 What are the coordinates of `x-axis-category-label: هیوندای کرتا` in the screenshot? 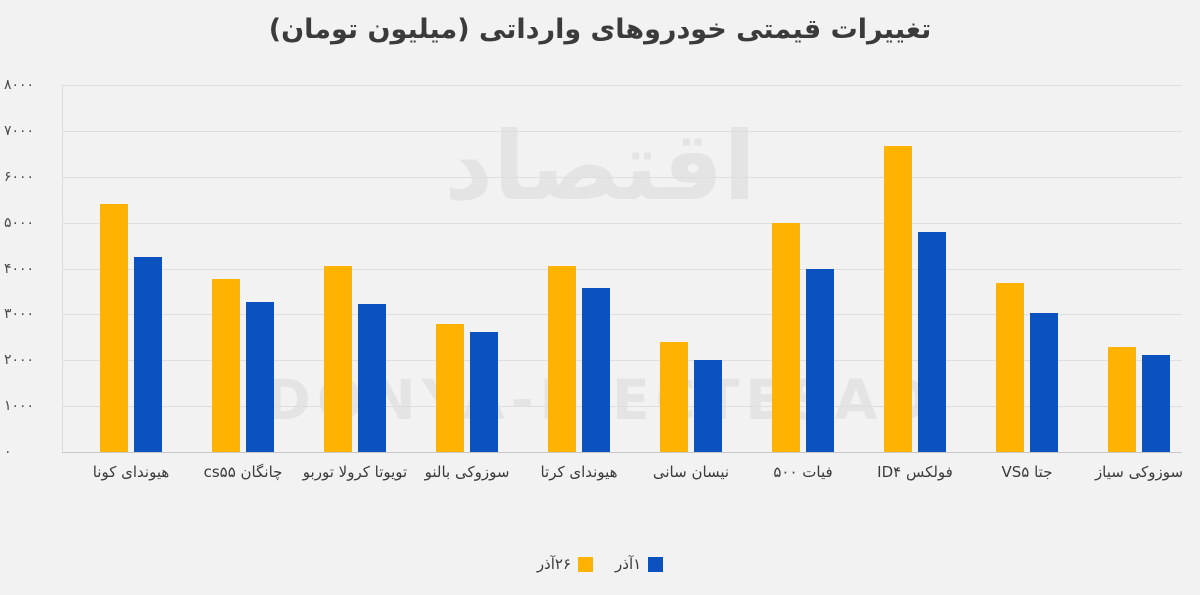 It's located at (579, 472).